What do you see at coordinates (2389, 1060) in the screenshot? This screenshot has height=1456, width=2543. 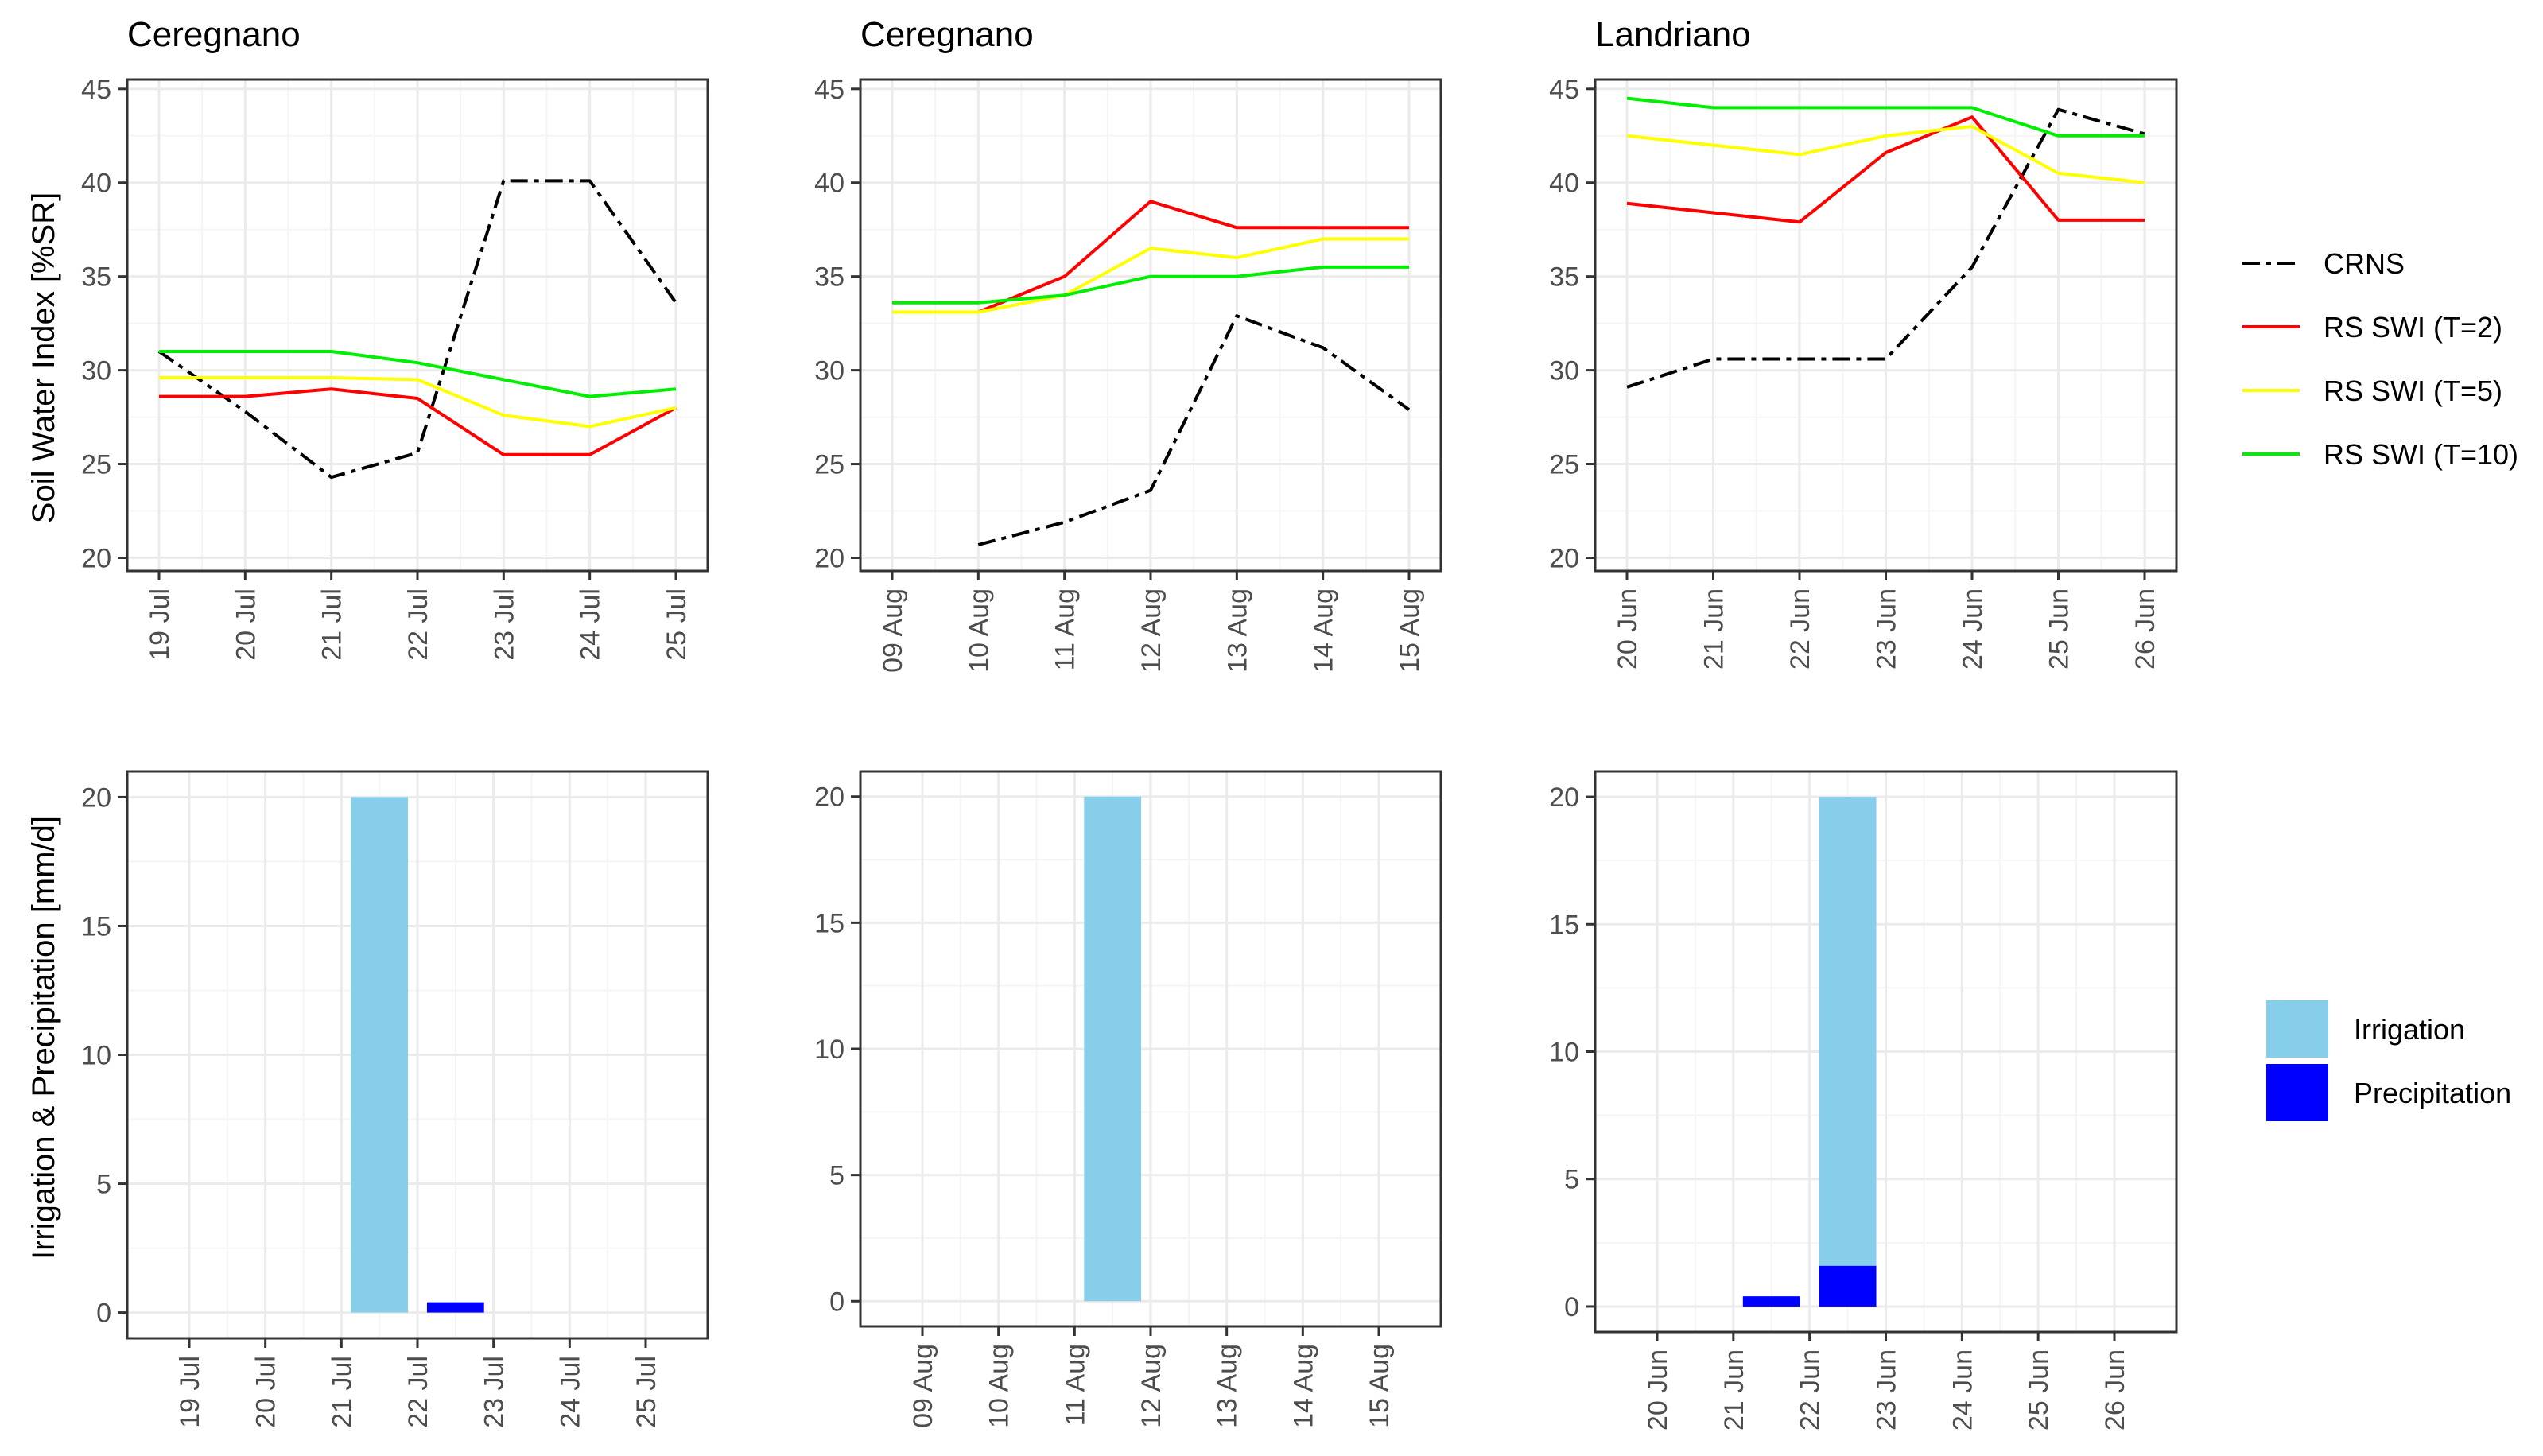 I see `legend-bars: Irrigation Precipitation` at bounding box center [2389, 1060].